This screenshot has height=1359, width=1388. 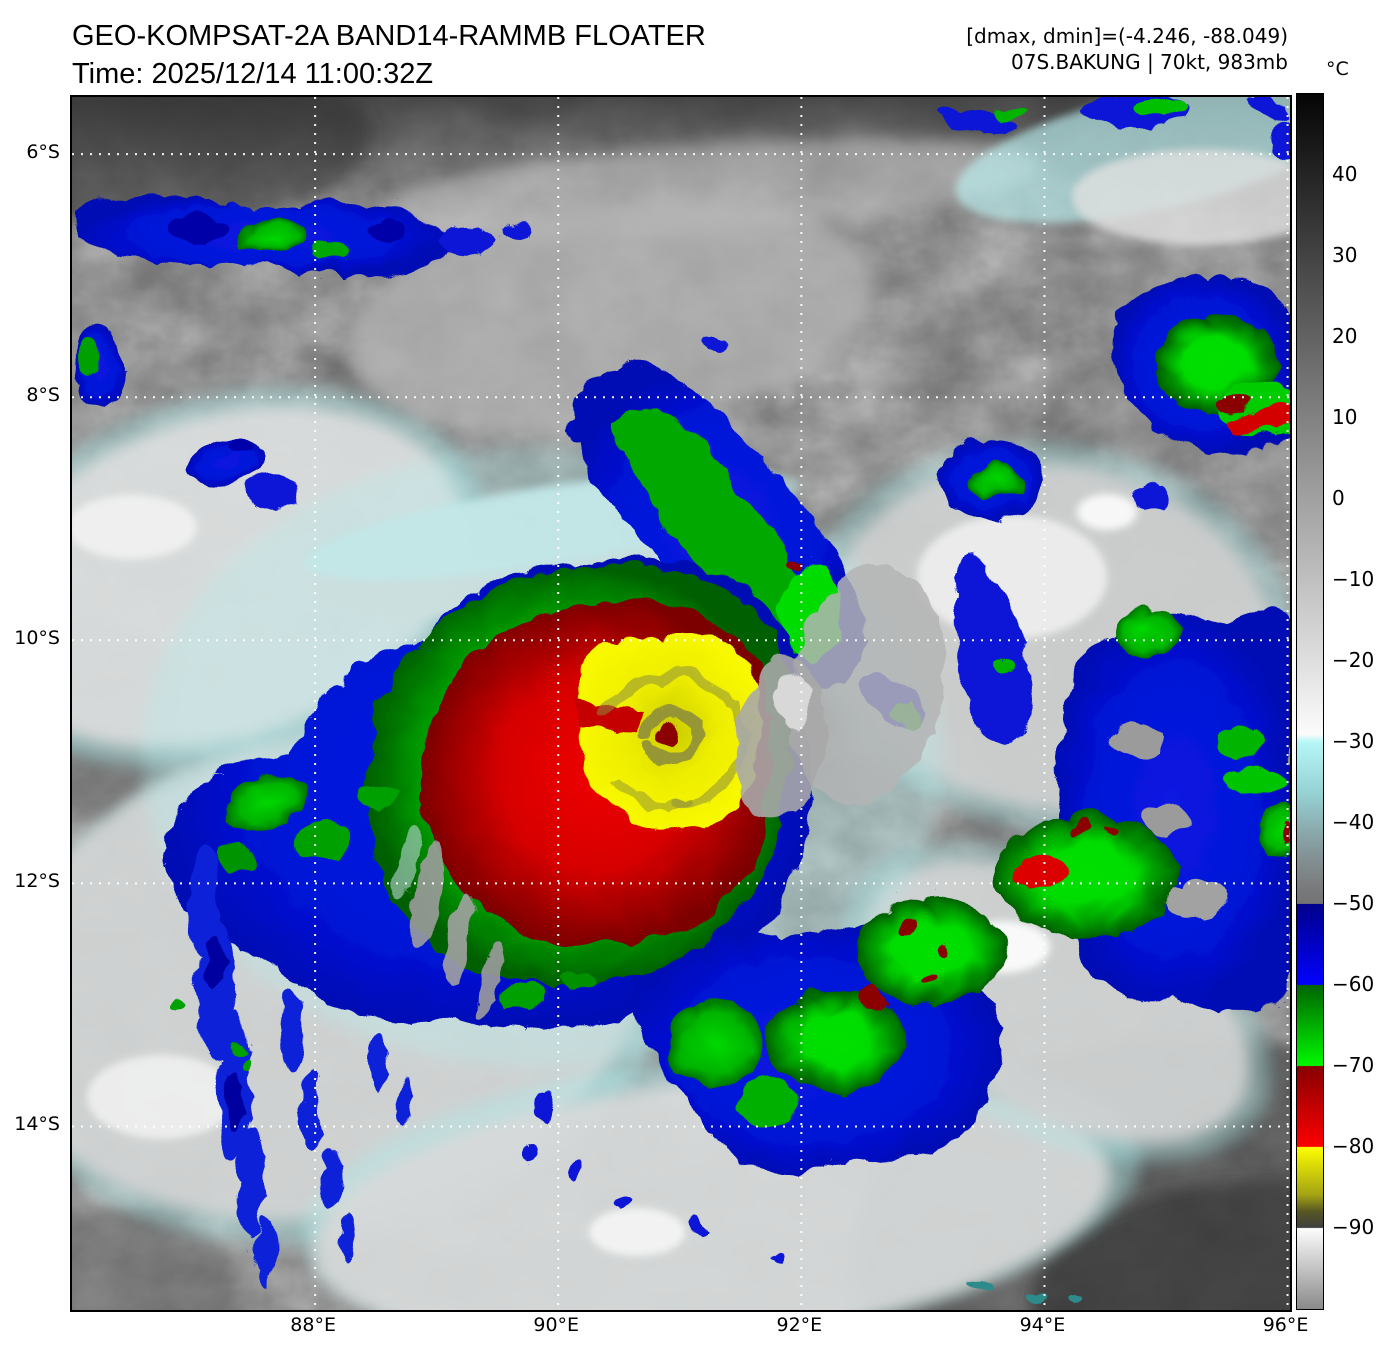 I want to click on colorbar-tick-label: −20, so click(x=1353, y=660).